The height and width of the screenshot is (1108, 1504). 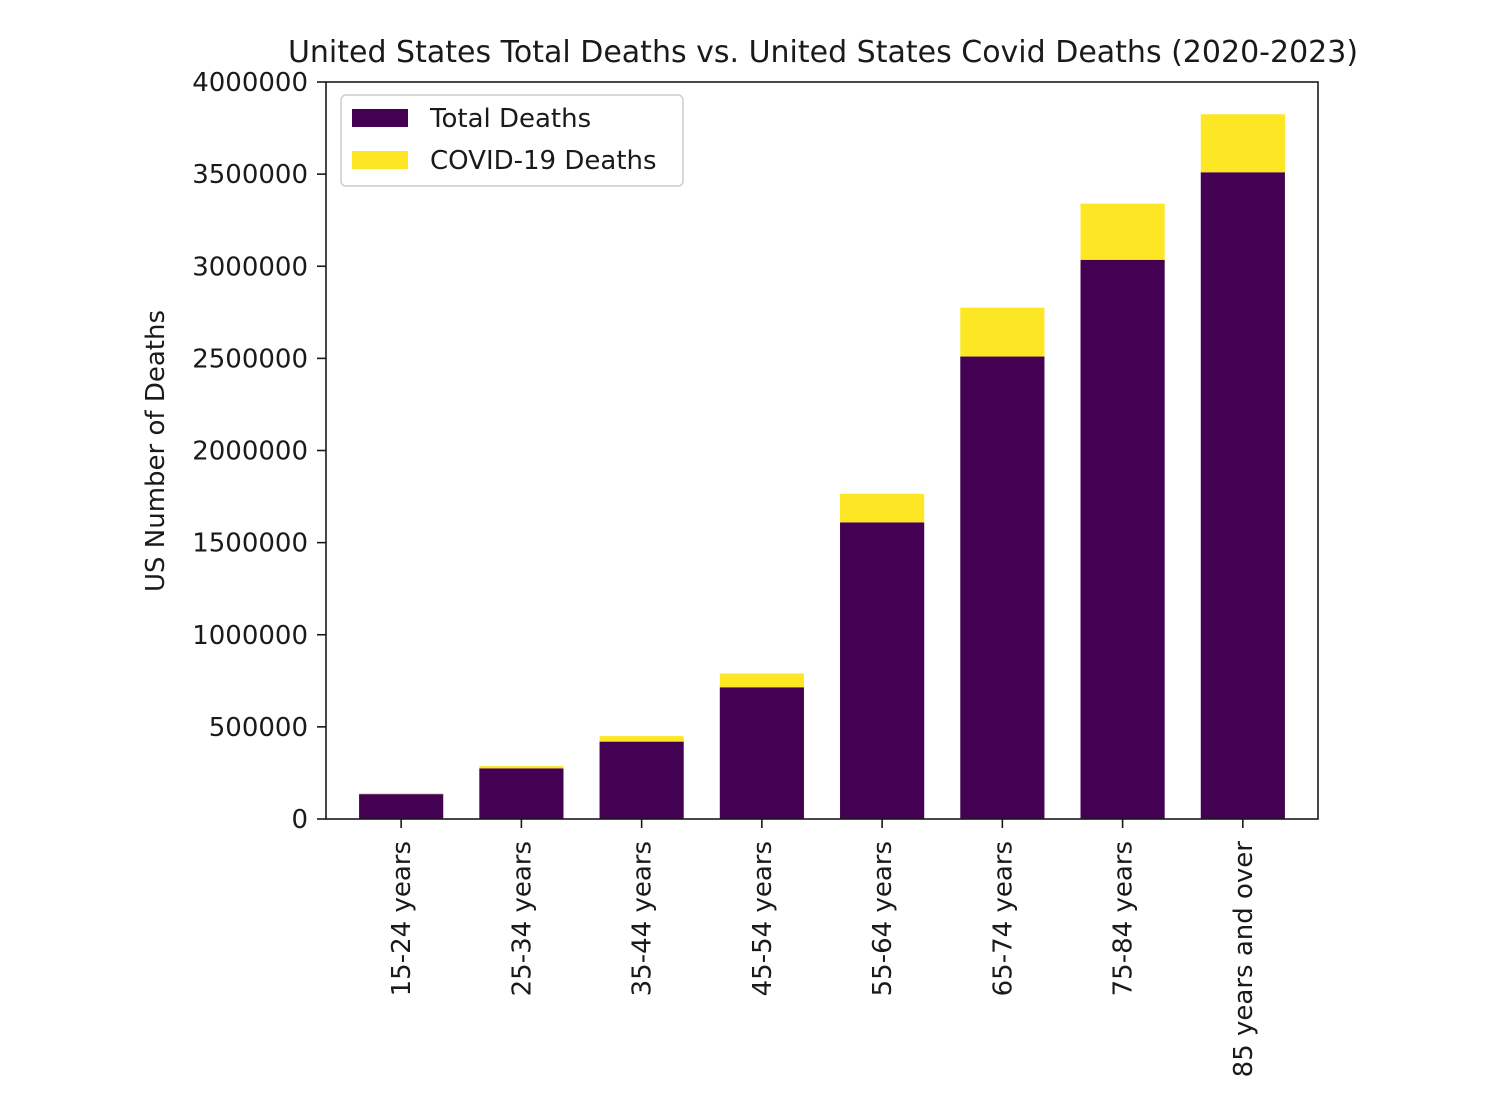 What do you see at coordinates (250, 267) in the screenshot?
I see `y-tick-label: 3000000` at bounding box center [250, 267].